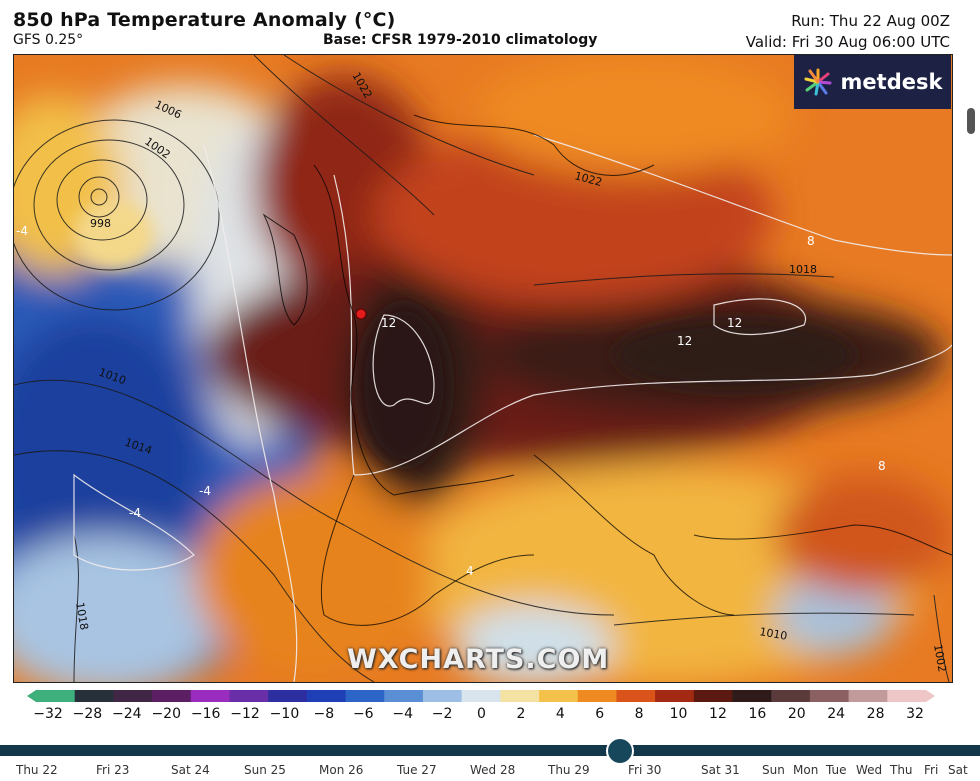 The height and width of the screenshot is (781, 980). Describe the element at coordinates (639, 714) in the screenshot. I see `scale-tick-label: 8` at that location.